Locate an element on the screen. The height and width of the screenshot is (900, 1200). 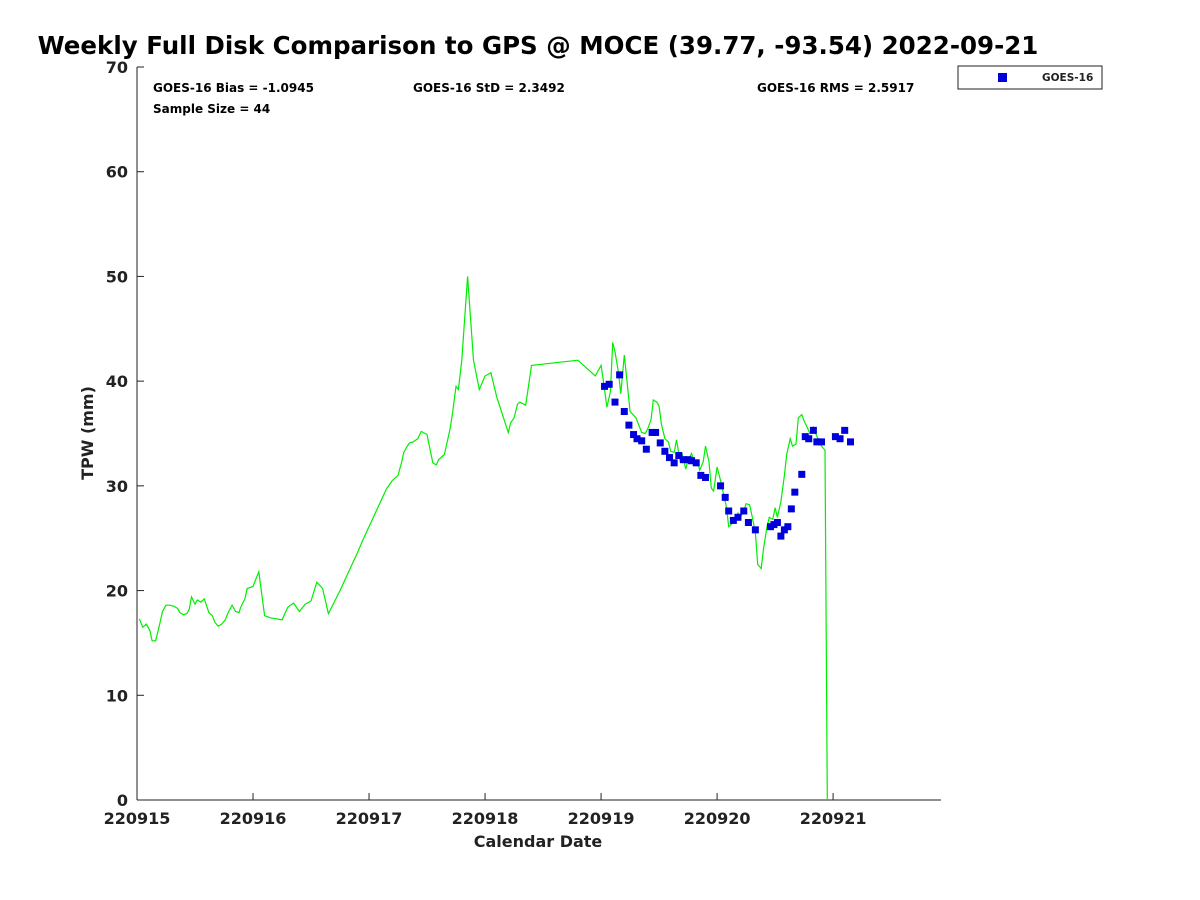
x-tick-label: 220919 is located at coordinates (601, 818).